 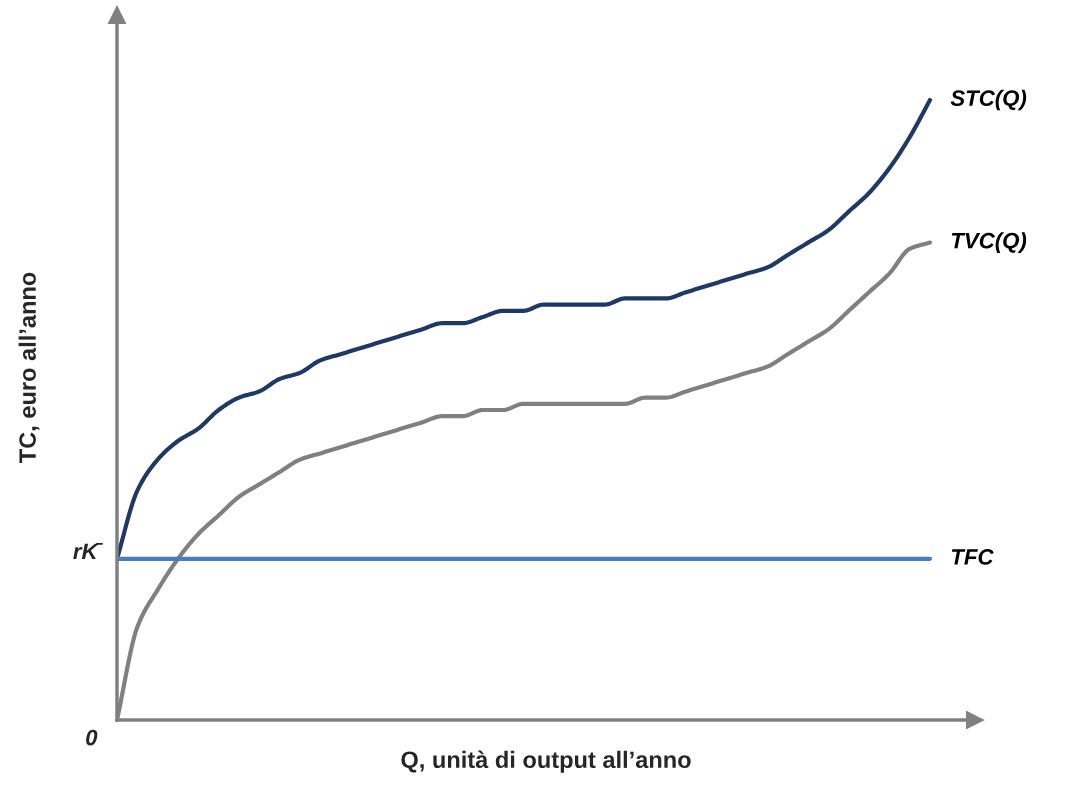 What do you see at coordinates (88, 550) in the screenshot?
I see `text: rK̄` at bounding box center [88, 550].